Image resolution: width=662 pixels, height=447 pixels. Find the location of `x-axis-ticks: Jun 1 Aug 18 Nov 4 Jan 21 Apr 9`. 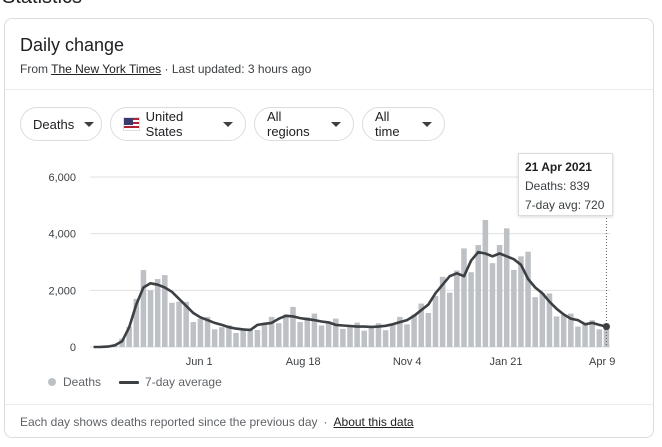

x-axis-ticks: Jun 1 Aug 18 Nov 4 Jan 21 Apr 9 is located at coordinates (401, 362).